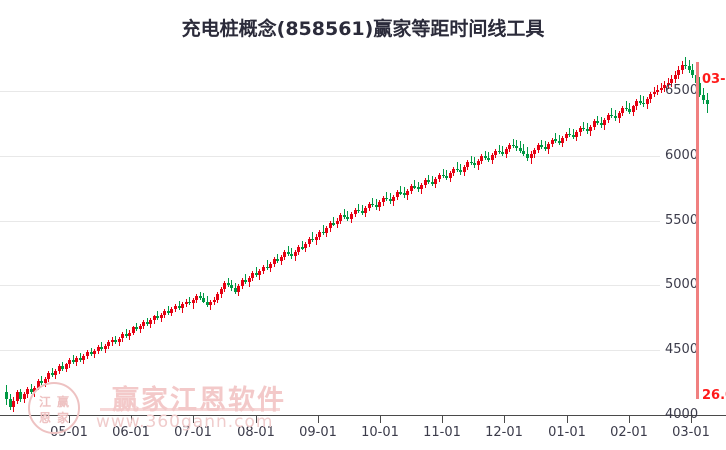 Image resolution: width=726 pixels, height=450 pixels. Describe the element at coordinates (714, 395) in the screenshot. I see `time-marker-bottom-label: 26.0` at that location.